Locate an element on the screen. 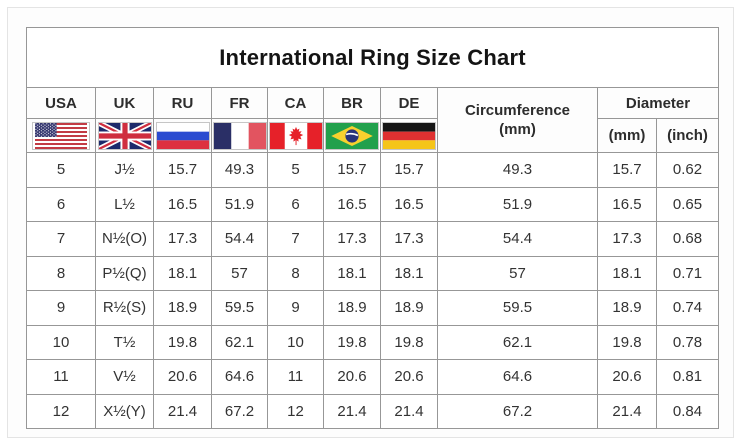 The height and width of the screenshot is (445, 742). canada-flag-cell is located at coordinates (295, 135).